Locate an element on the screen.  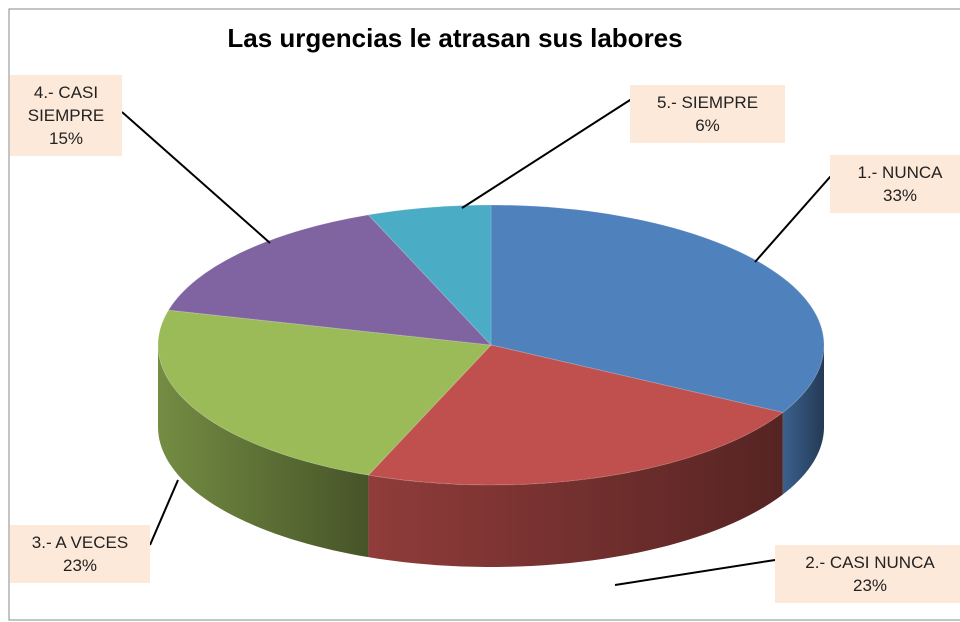
data-label: 3.- A VECES 23% is located at coordinates (80, 554).